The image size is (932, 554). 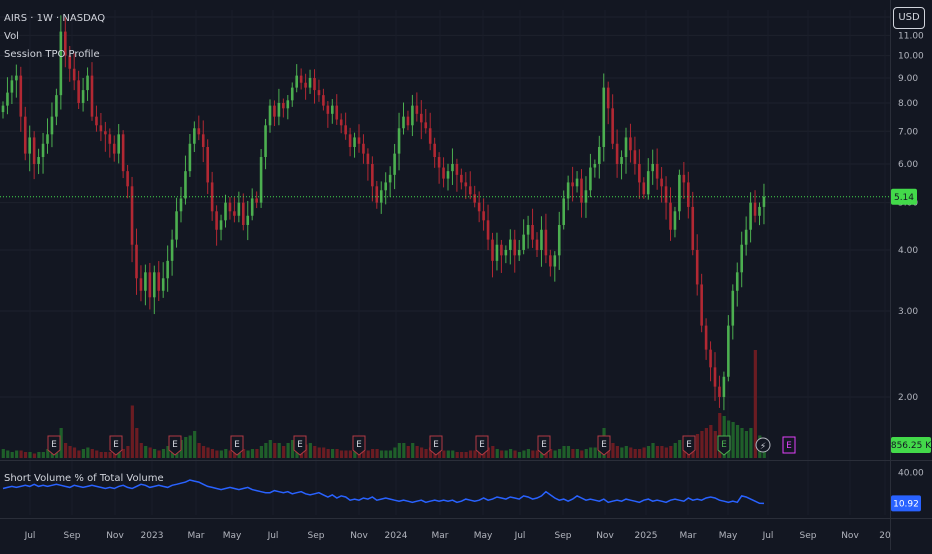 What do you see at coordinates (909, 18) in the screenshot?
I see `currency-button: USD` at bounding box center [909, 18].